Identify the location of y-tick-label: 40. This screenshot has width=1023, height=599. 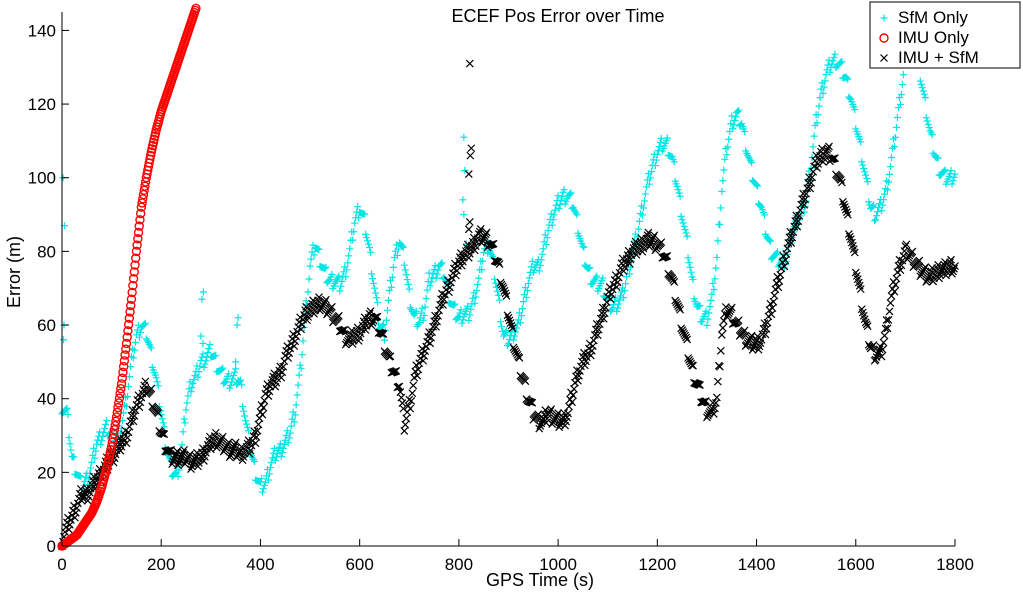
(46, 399).